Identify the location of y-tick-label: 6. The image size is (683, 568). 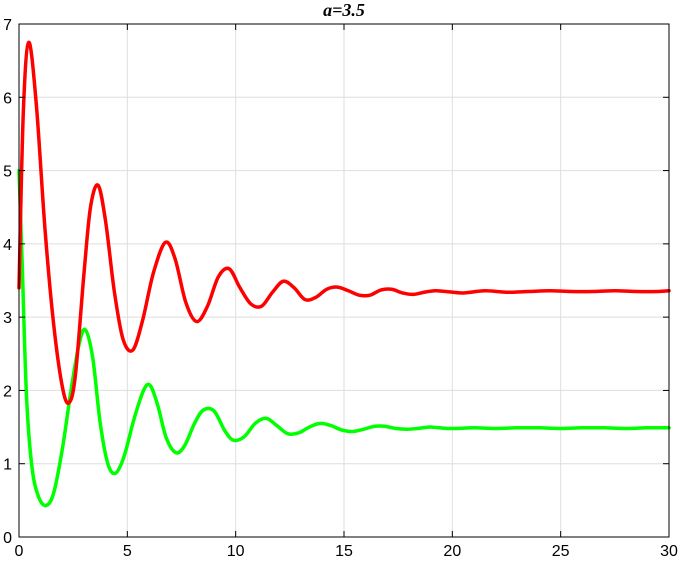
(7, 98).